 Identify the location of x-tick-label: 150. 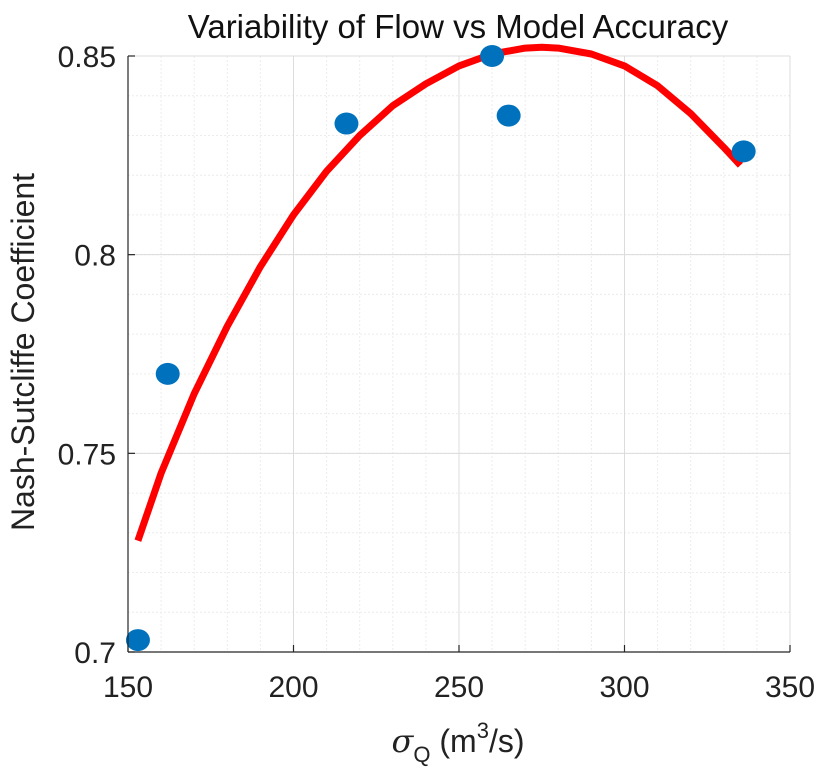
(128, 687).